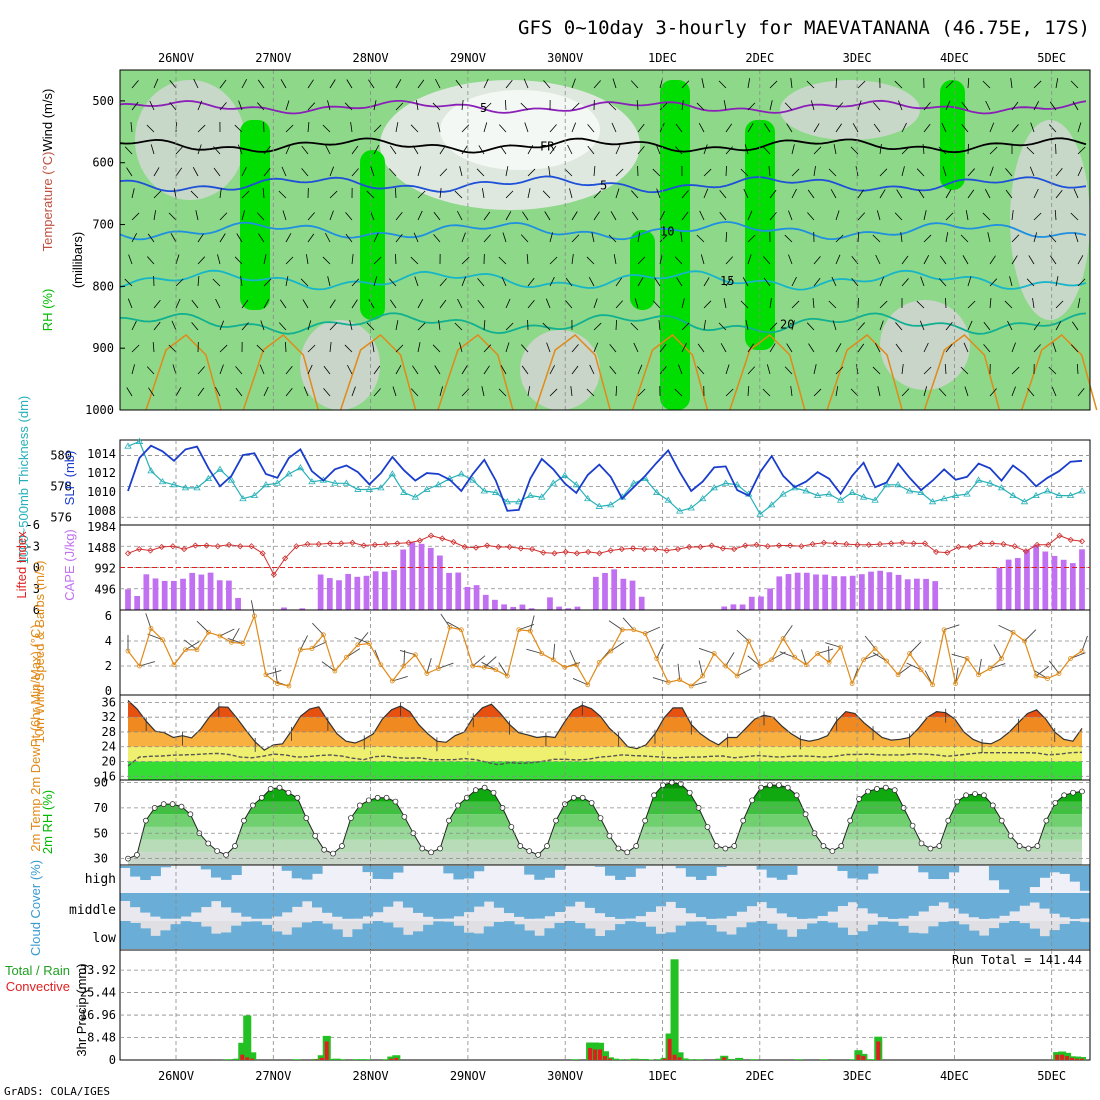 The image size is (1100, 1100). I want to click on y-tick-label: 6, so click(36, 610).